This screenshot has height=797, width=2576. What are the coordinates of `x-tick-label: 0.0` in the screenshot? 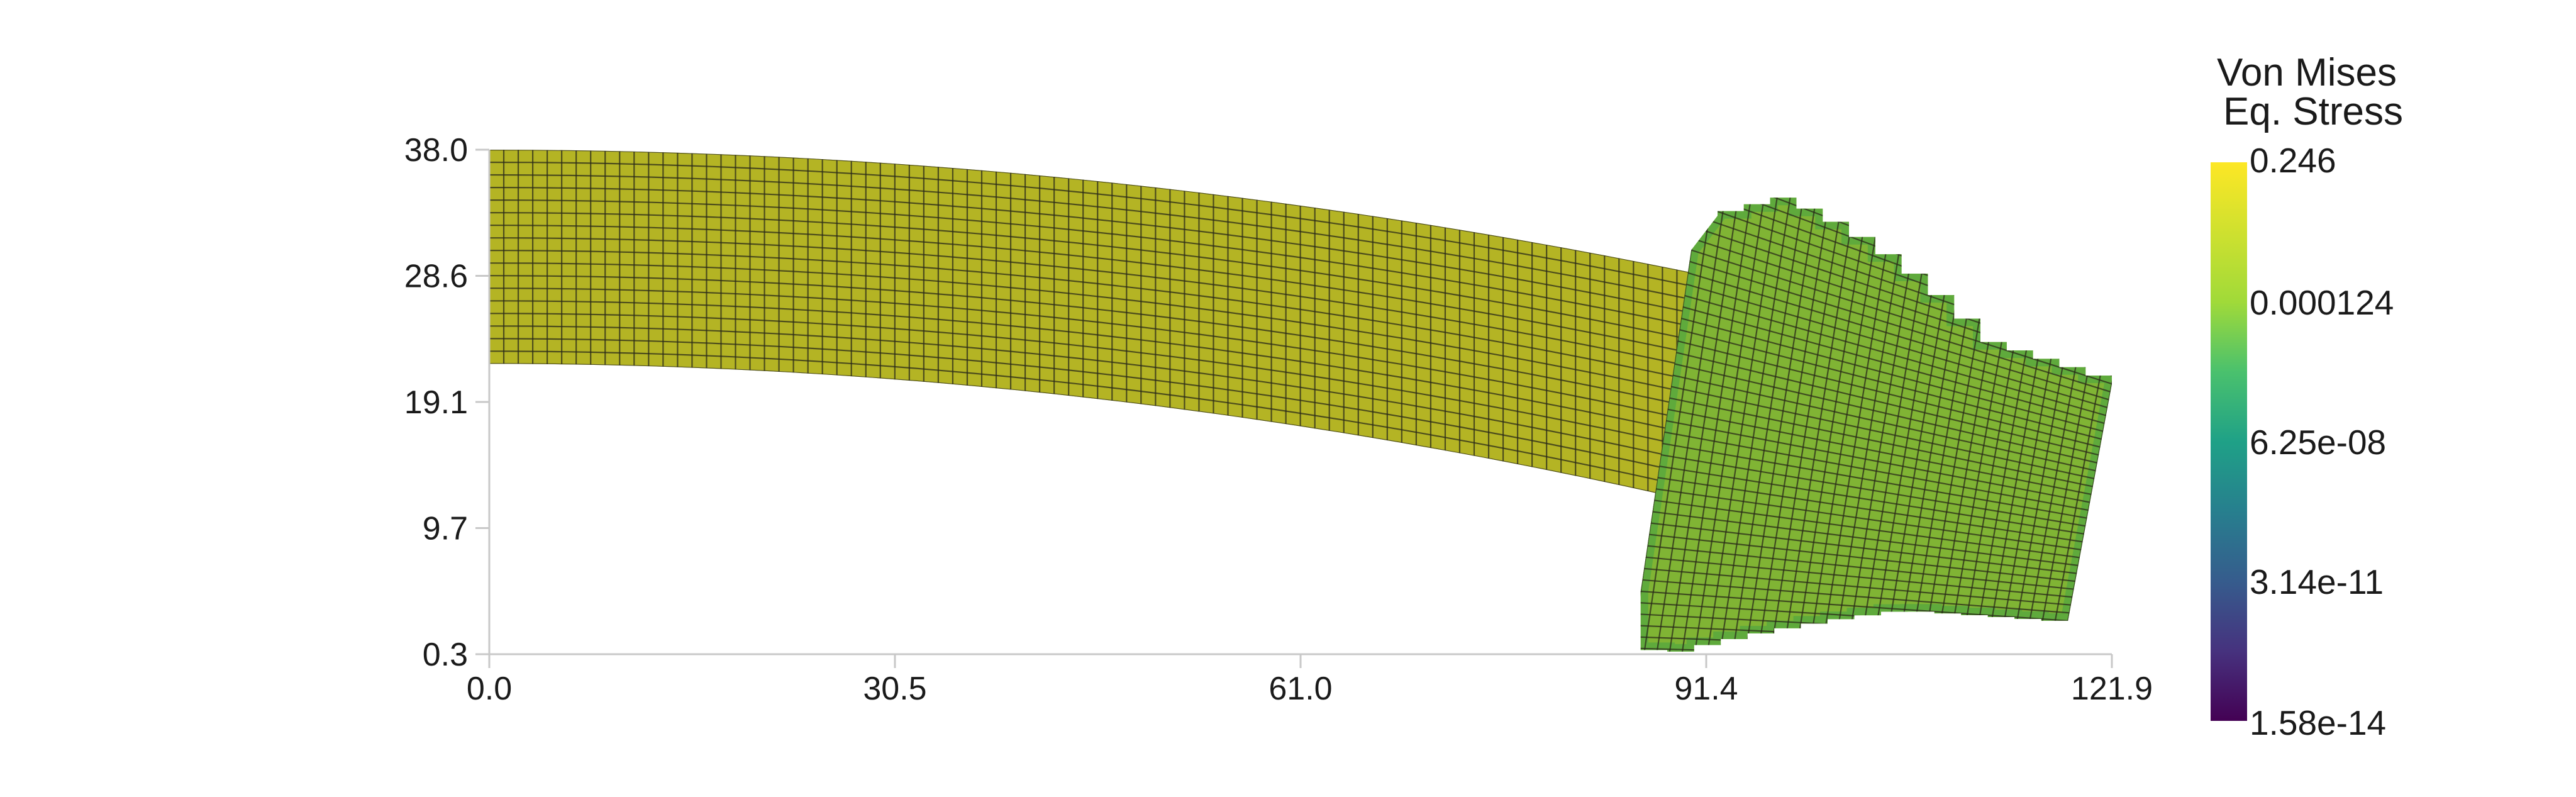 It's located at (489, 689).